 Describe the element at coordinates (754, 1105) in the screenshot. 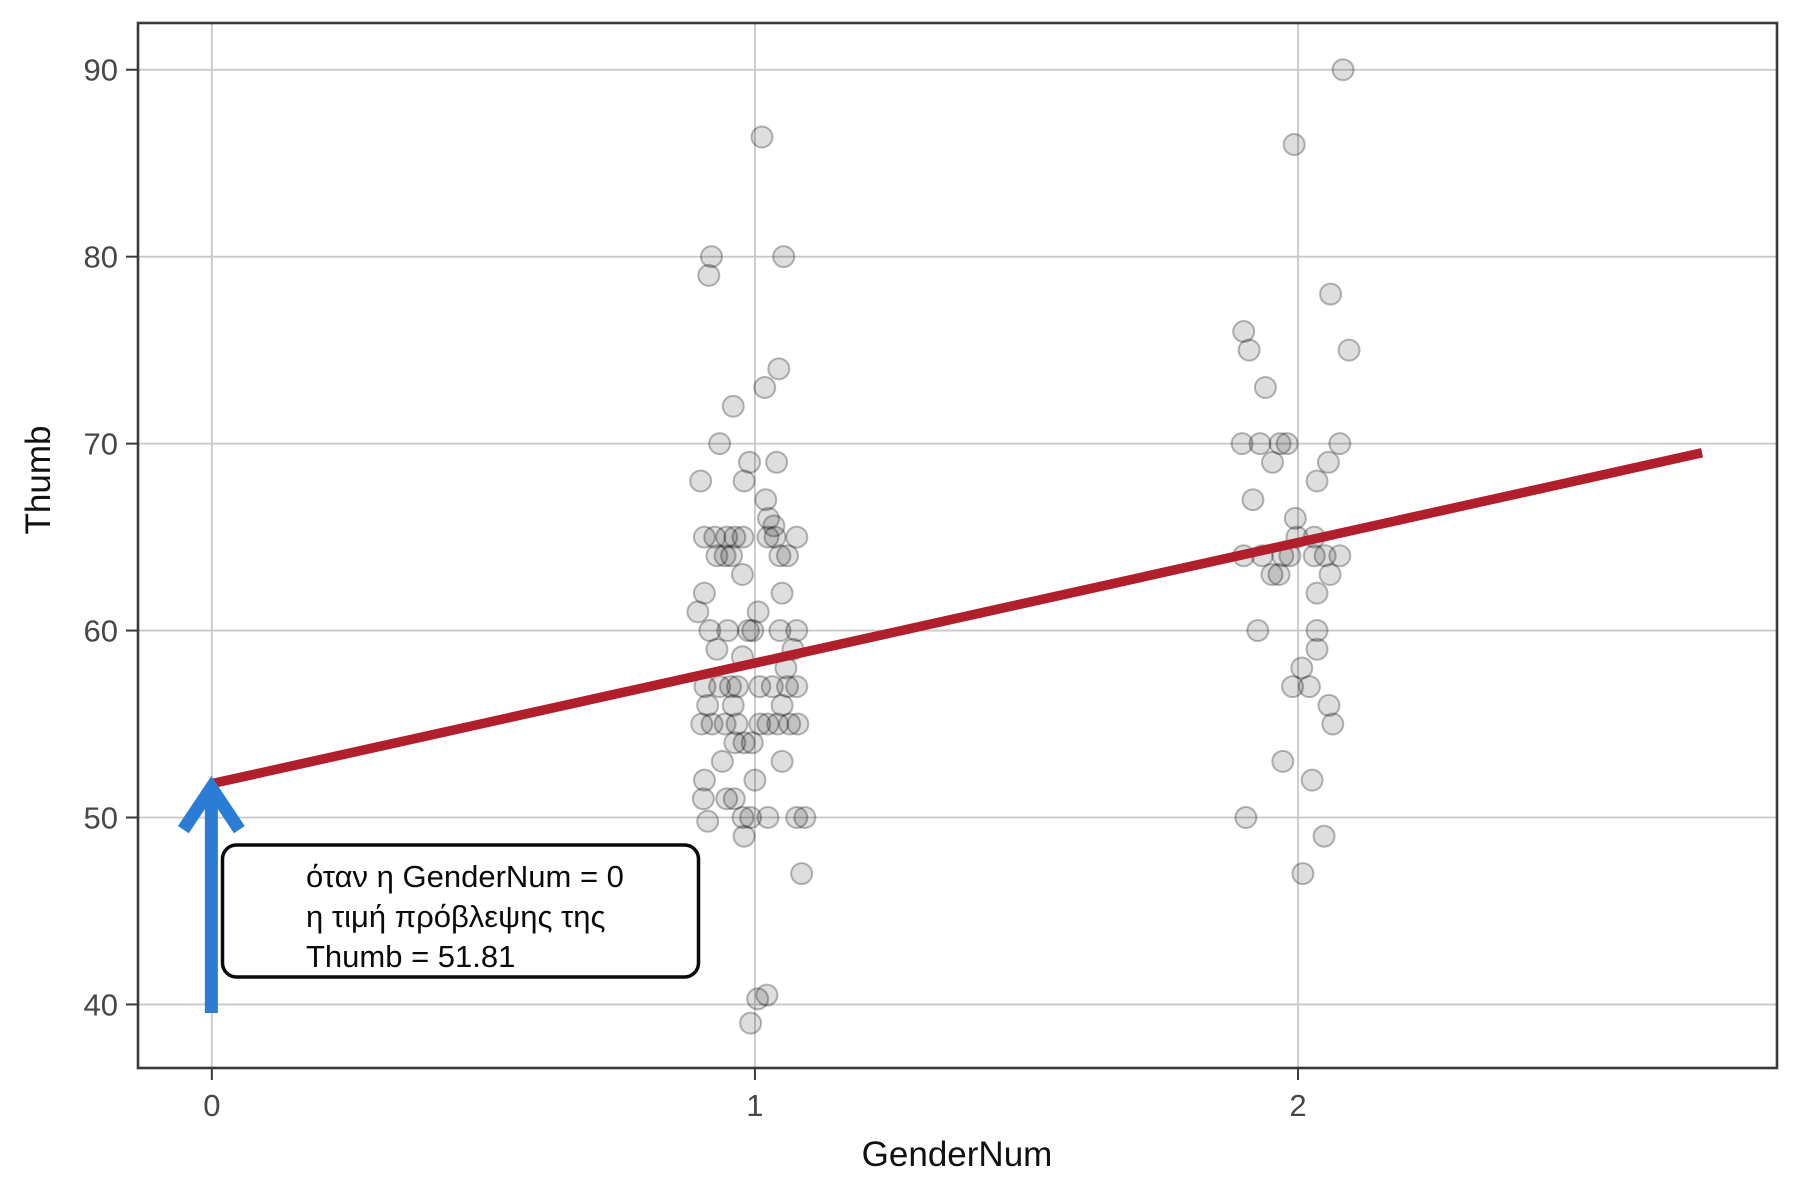

I see `x-tick-label: 1` at that location.